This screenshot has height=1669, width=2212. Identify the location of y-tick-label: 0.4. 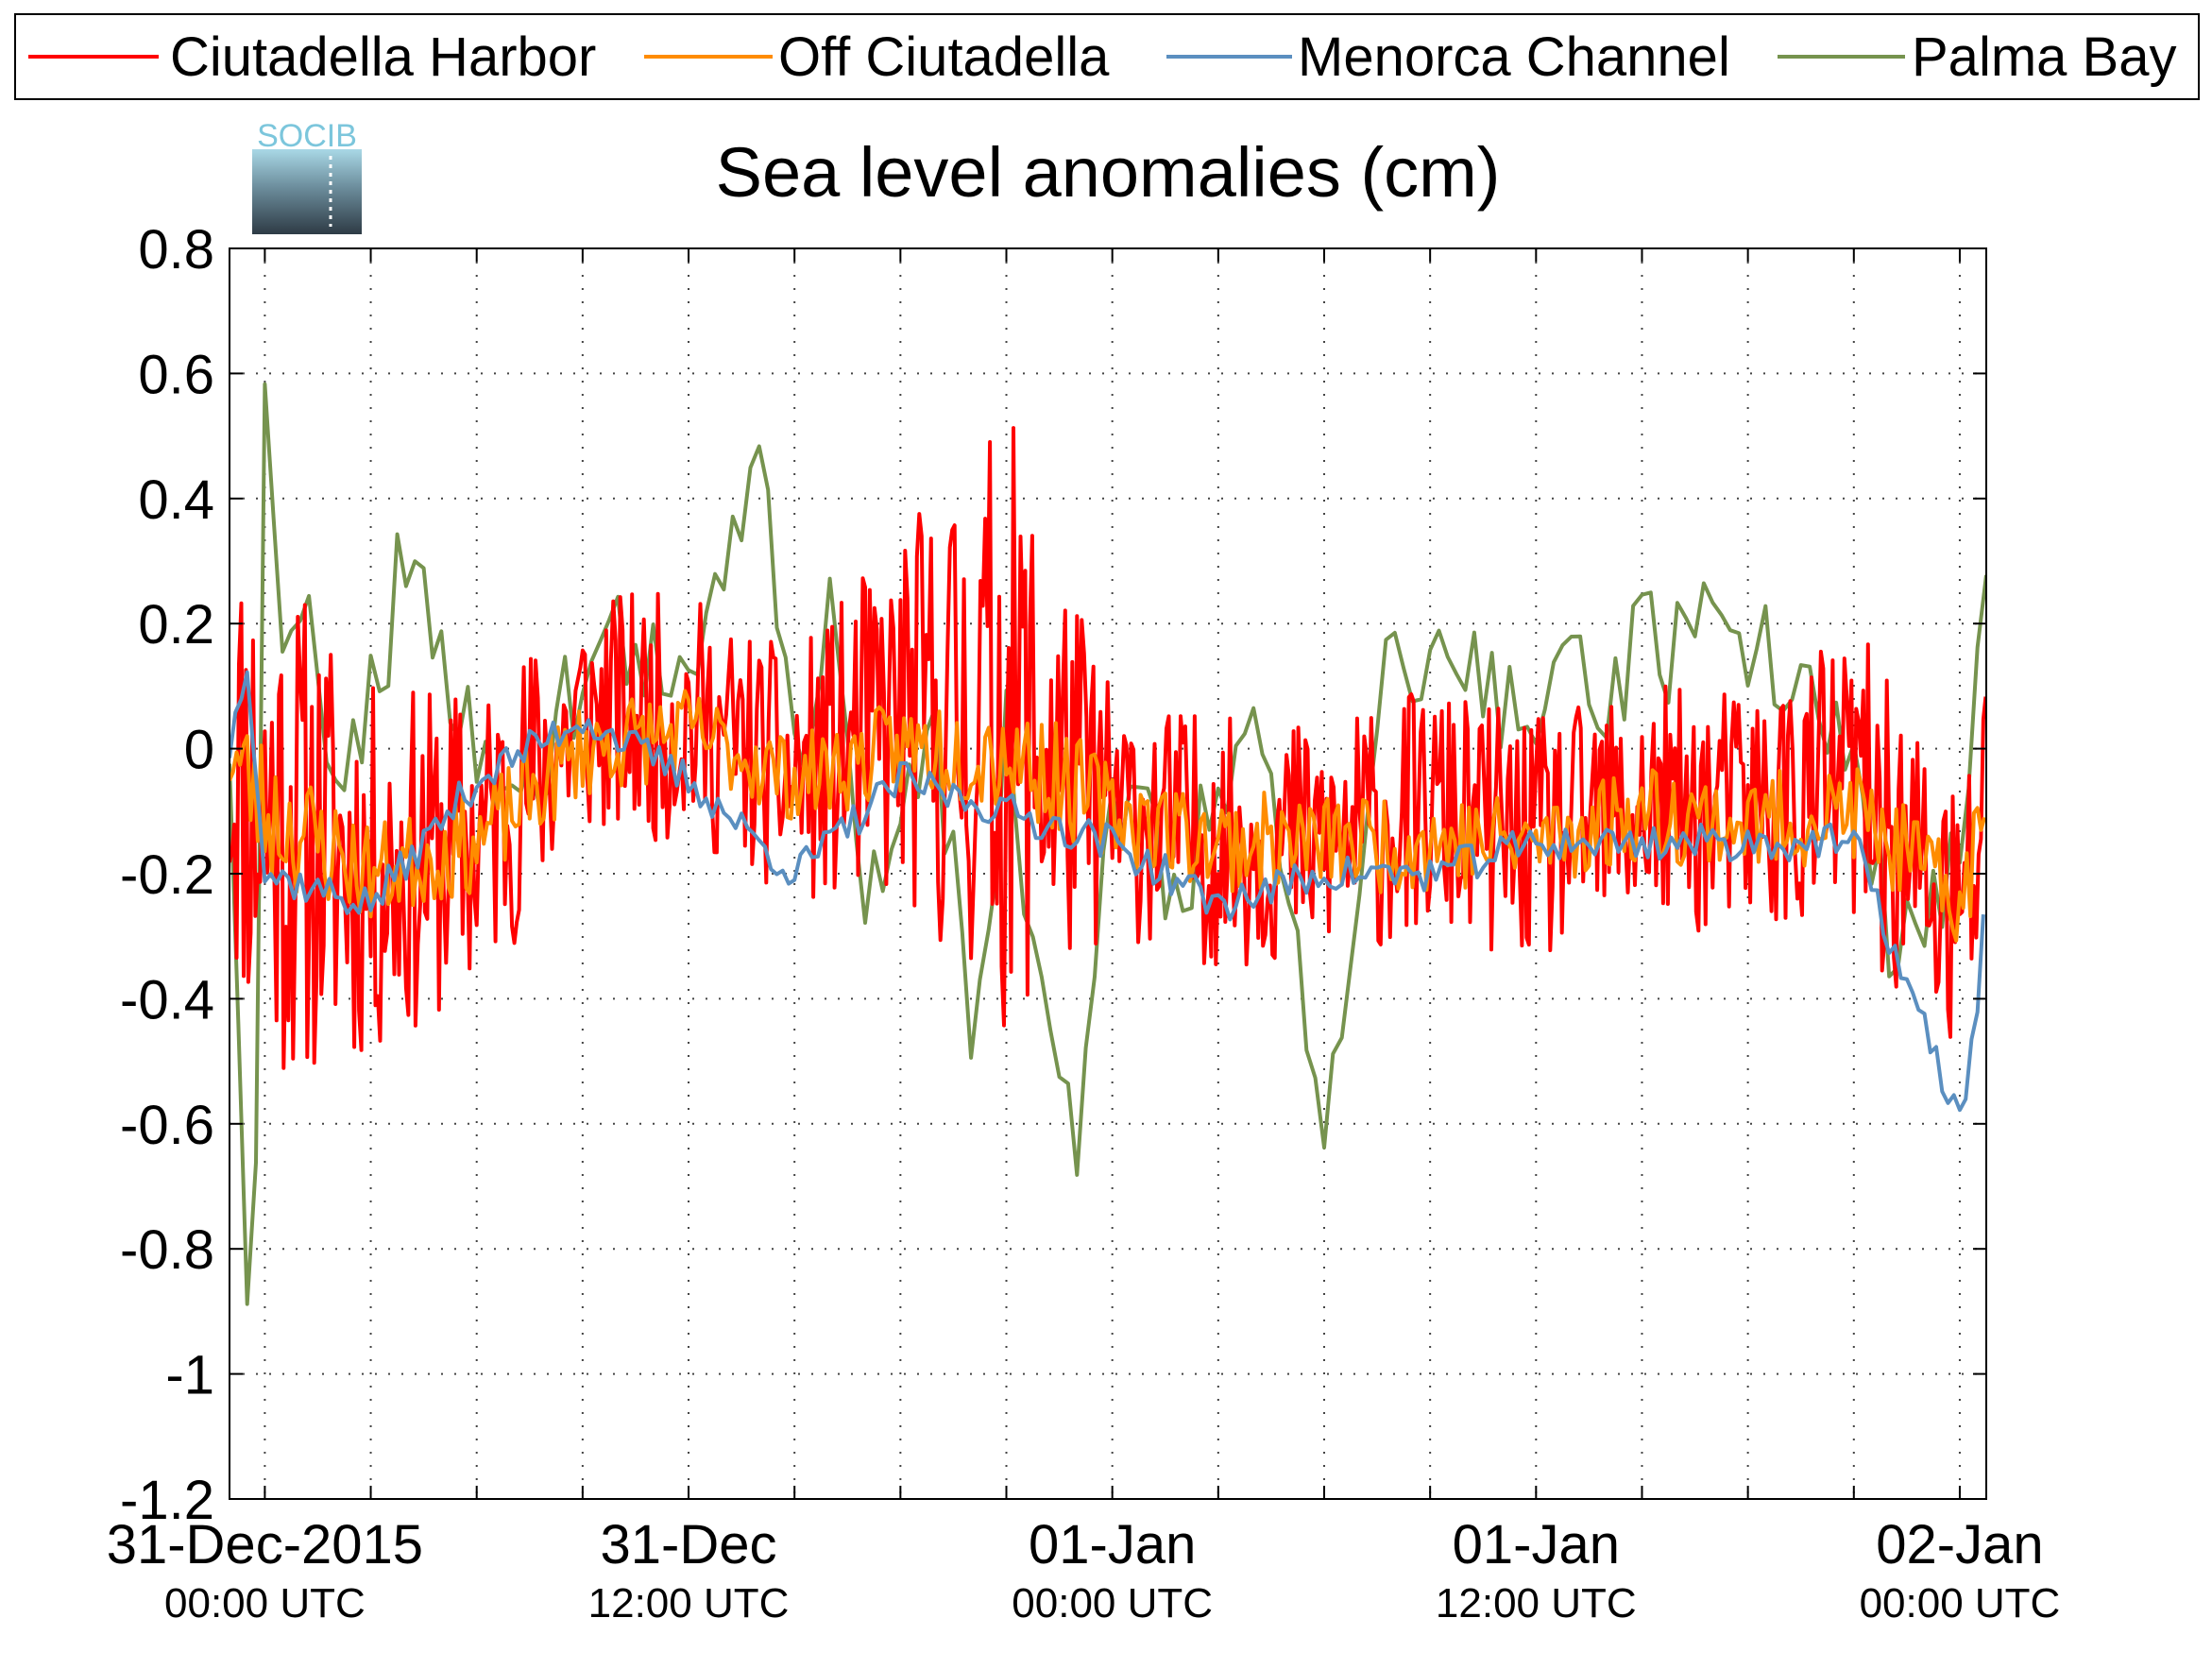
(176, 500).